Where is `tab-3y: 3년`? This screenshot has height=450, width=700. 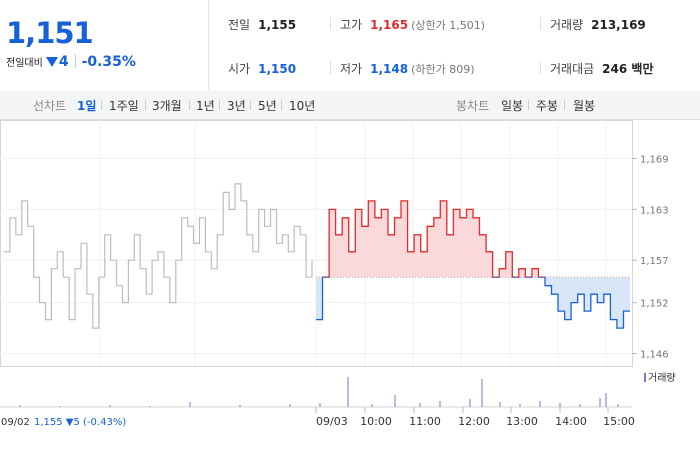 tab-3y: 3년 is located at coordinates (236, 106).